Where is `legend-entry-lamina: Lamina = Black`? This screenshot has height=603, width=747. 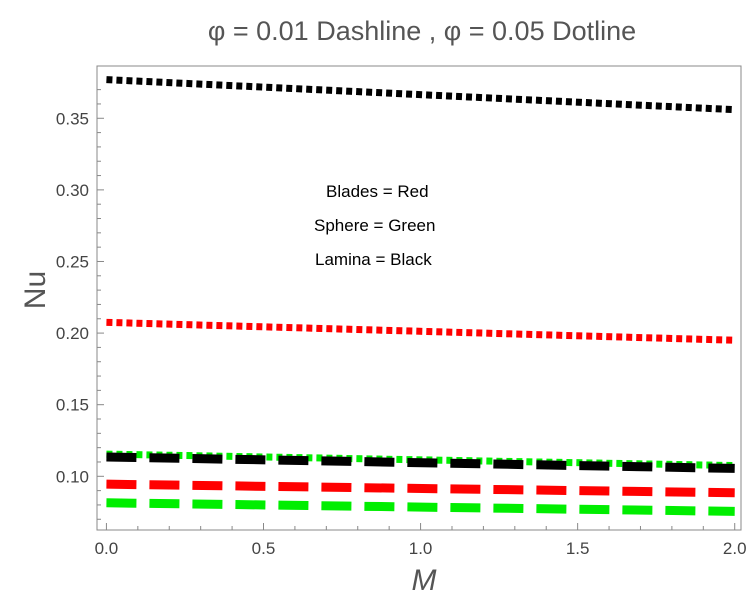 legend-entry-lamina: Lamina = Black is located at coordinates (373, 259).